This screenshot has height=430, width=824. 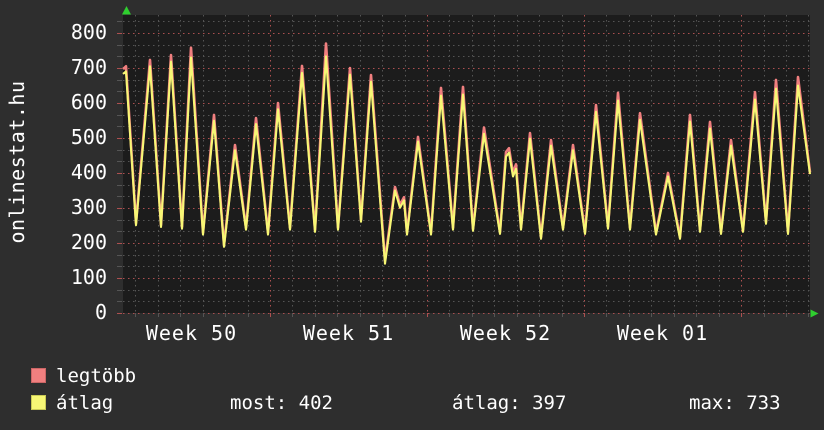 What do you see at coordinates (88, 207) in the screenshot?
I see `y-axis-tick-label: 300` at bounding box center [88, 207].